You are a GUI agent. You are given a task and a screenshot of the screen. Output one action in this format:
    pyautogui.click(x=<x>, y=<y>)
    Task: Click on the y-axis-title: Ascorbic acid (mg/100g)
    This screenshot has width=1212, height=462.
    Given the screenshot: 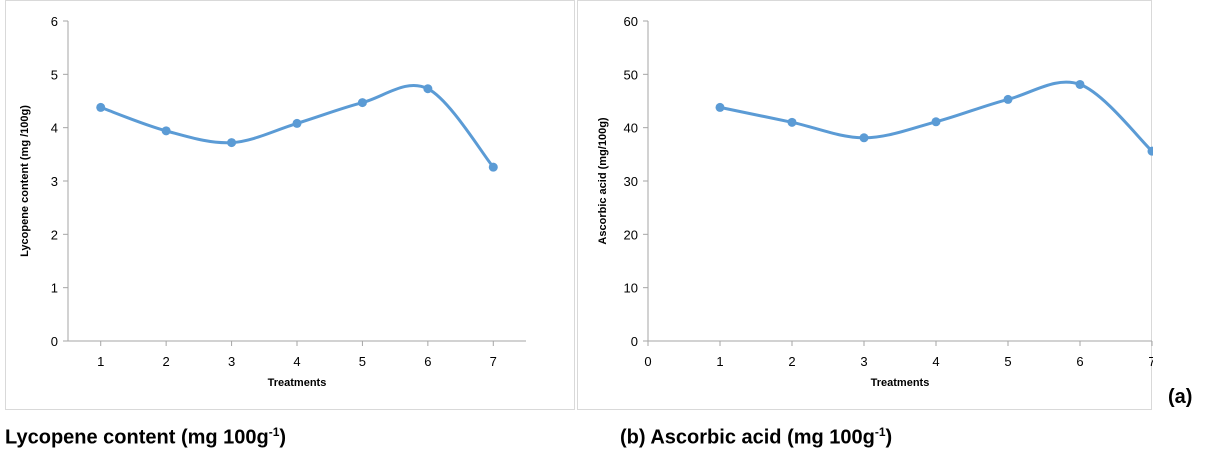 What is the action you would take?
    pyautogui.click(x=603, y=180)
    